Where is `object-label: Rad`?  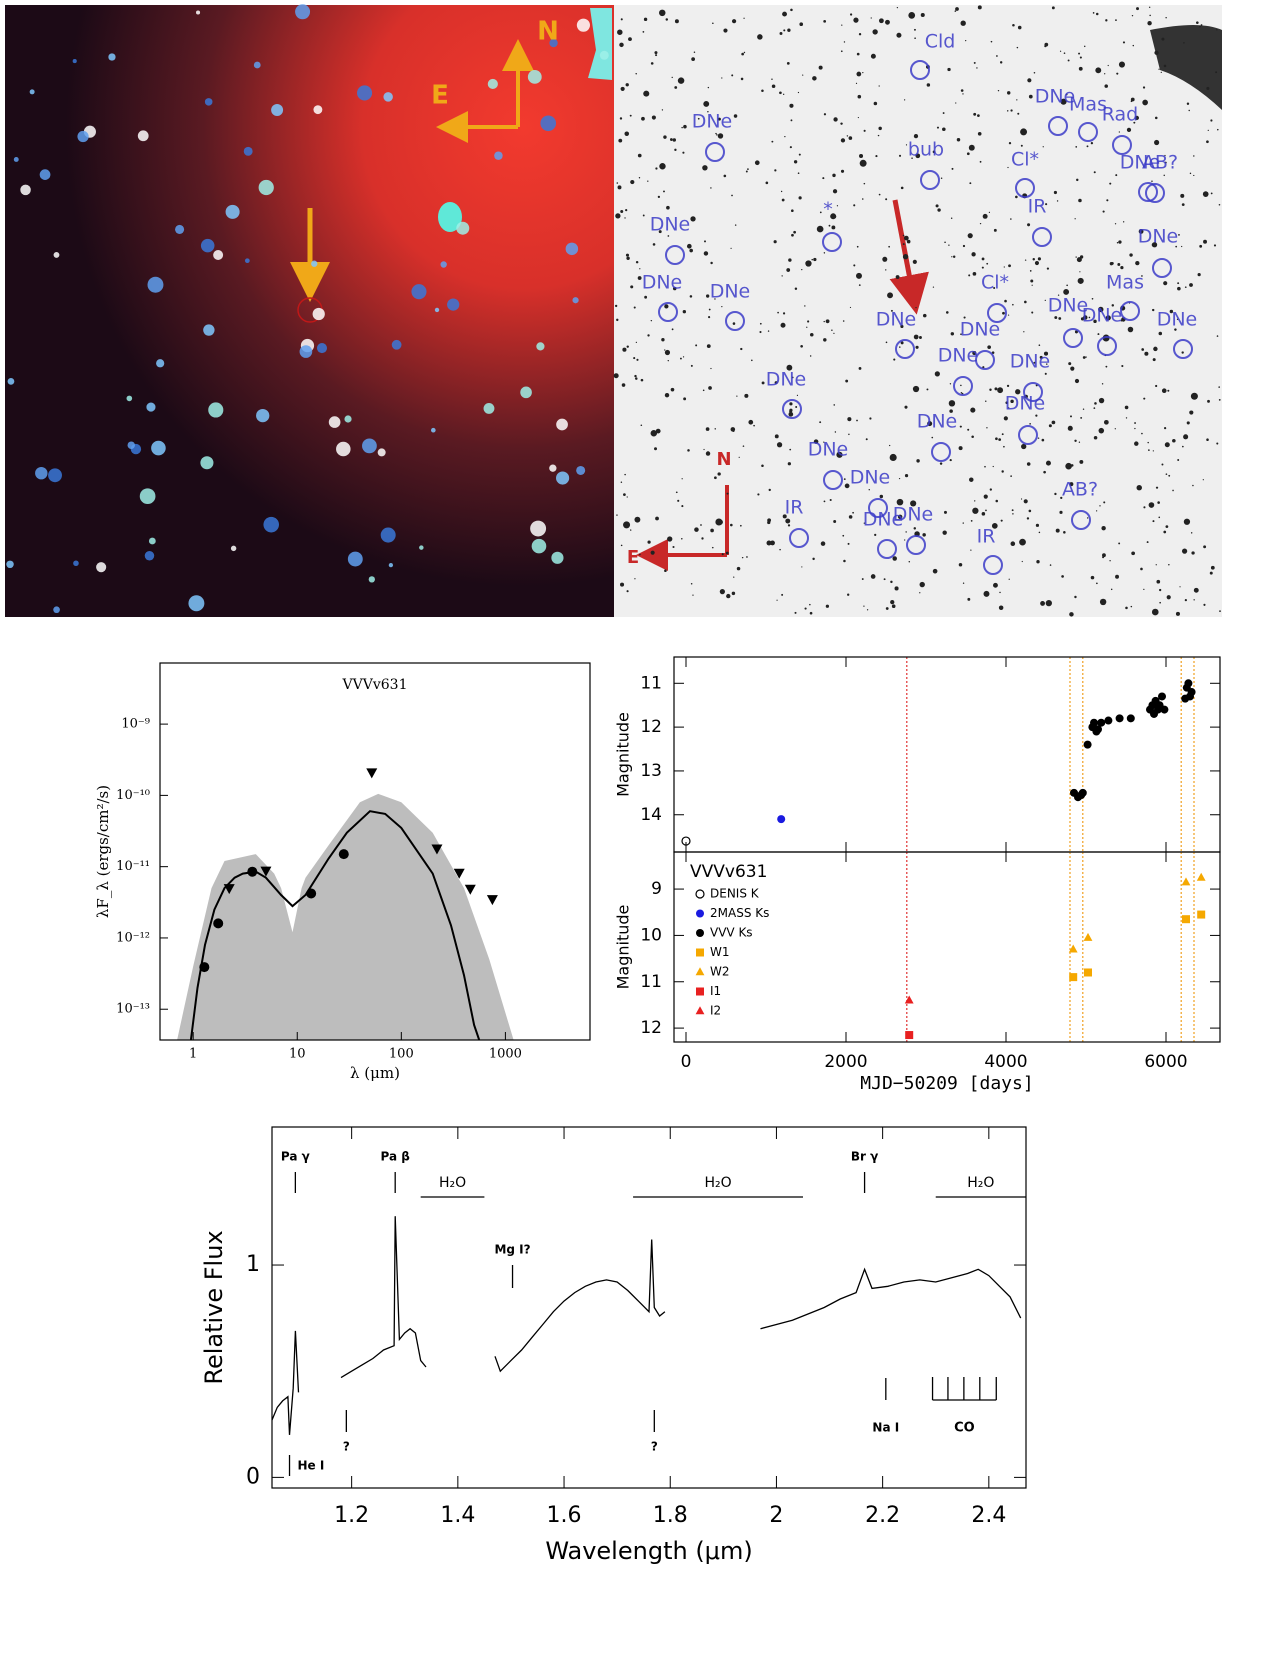 object-label: Rad is located at coordinates (1120, 115).